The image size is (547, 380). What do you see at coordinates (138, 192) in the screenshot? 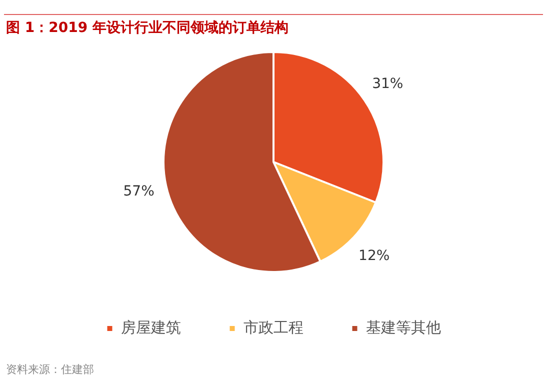
I see `data-label: 57%` at bounding box center [138, 192].